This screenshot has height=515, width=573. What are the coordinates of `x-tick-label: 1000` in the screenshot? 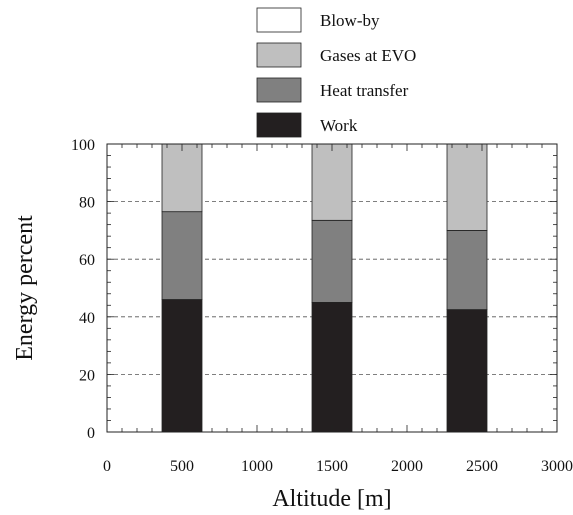 It's located at (257, 466).